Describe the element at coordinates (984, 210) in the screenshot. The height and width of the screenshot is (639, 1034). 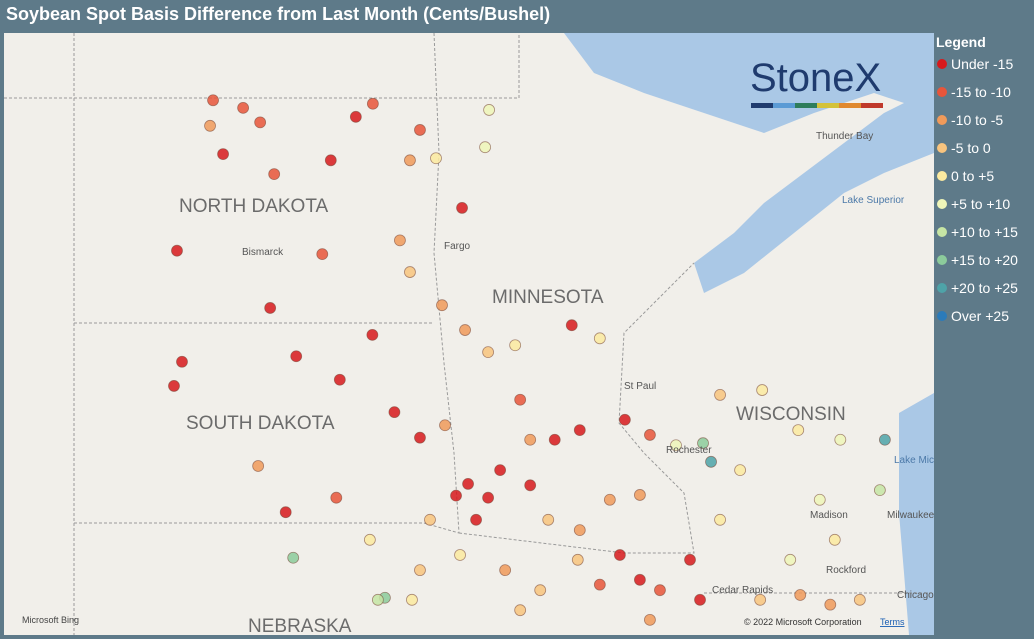
I see `legend-item: +5 to +10` at that location.